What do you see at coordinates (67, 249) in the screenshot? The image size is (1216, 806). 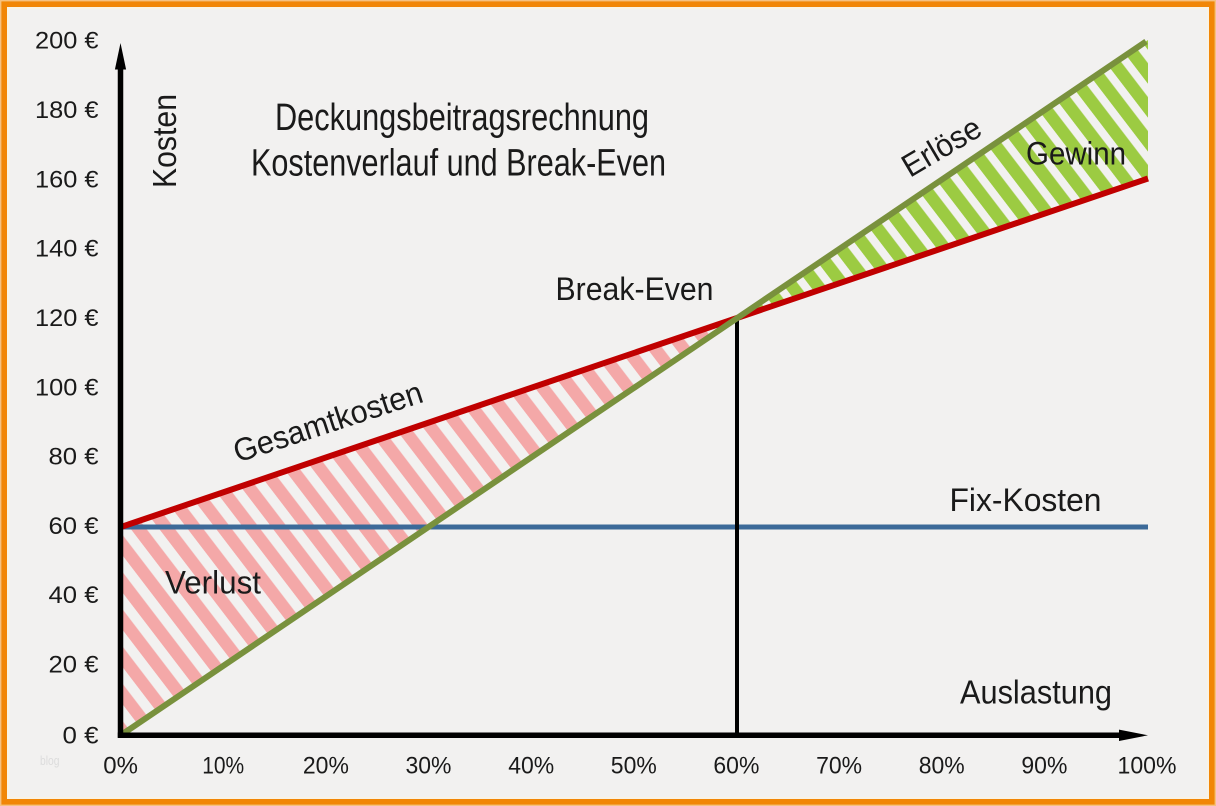 I see `svg-text: 140 €` at bounding box center [67, 249].